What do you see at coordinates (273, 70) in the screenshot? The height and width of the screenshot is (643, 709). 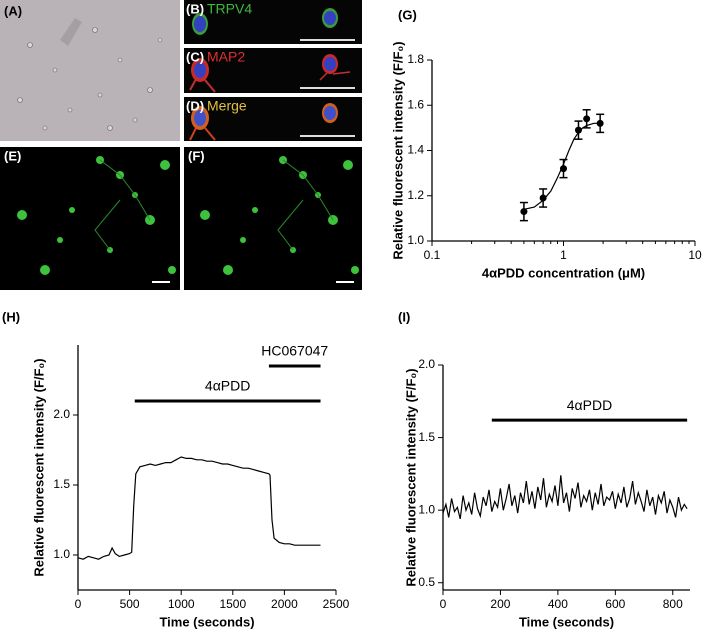 I see `micrograph-c: (C) MAP2` at bounding box center [273, 70].